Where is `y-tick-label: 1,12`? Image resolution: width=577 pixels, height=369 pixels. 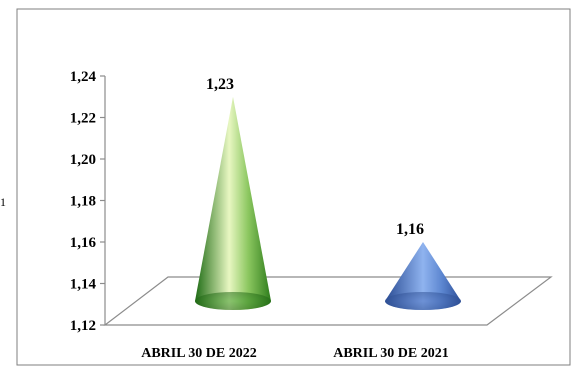
y-tick-label: 1,12 is located at coordinates (83, 326).